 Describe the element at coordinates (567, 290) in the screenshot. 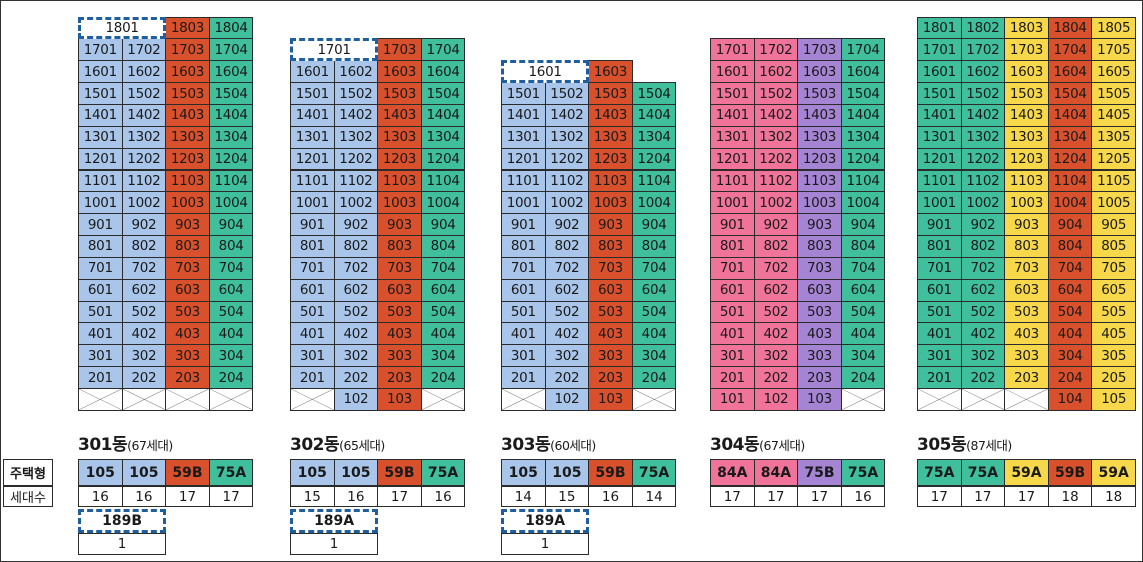

I see `unit-cell: 602` at that location.